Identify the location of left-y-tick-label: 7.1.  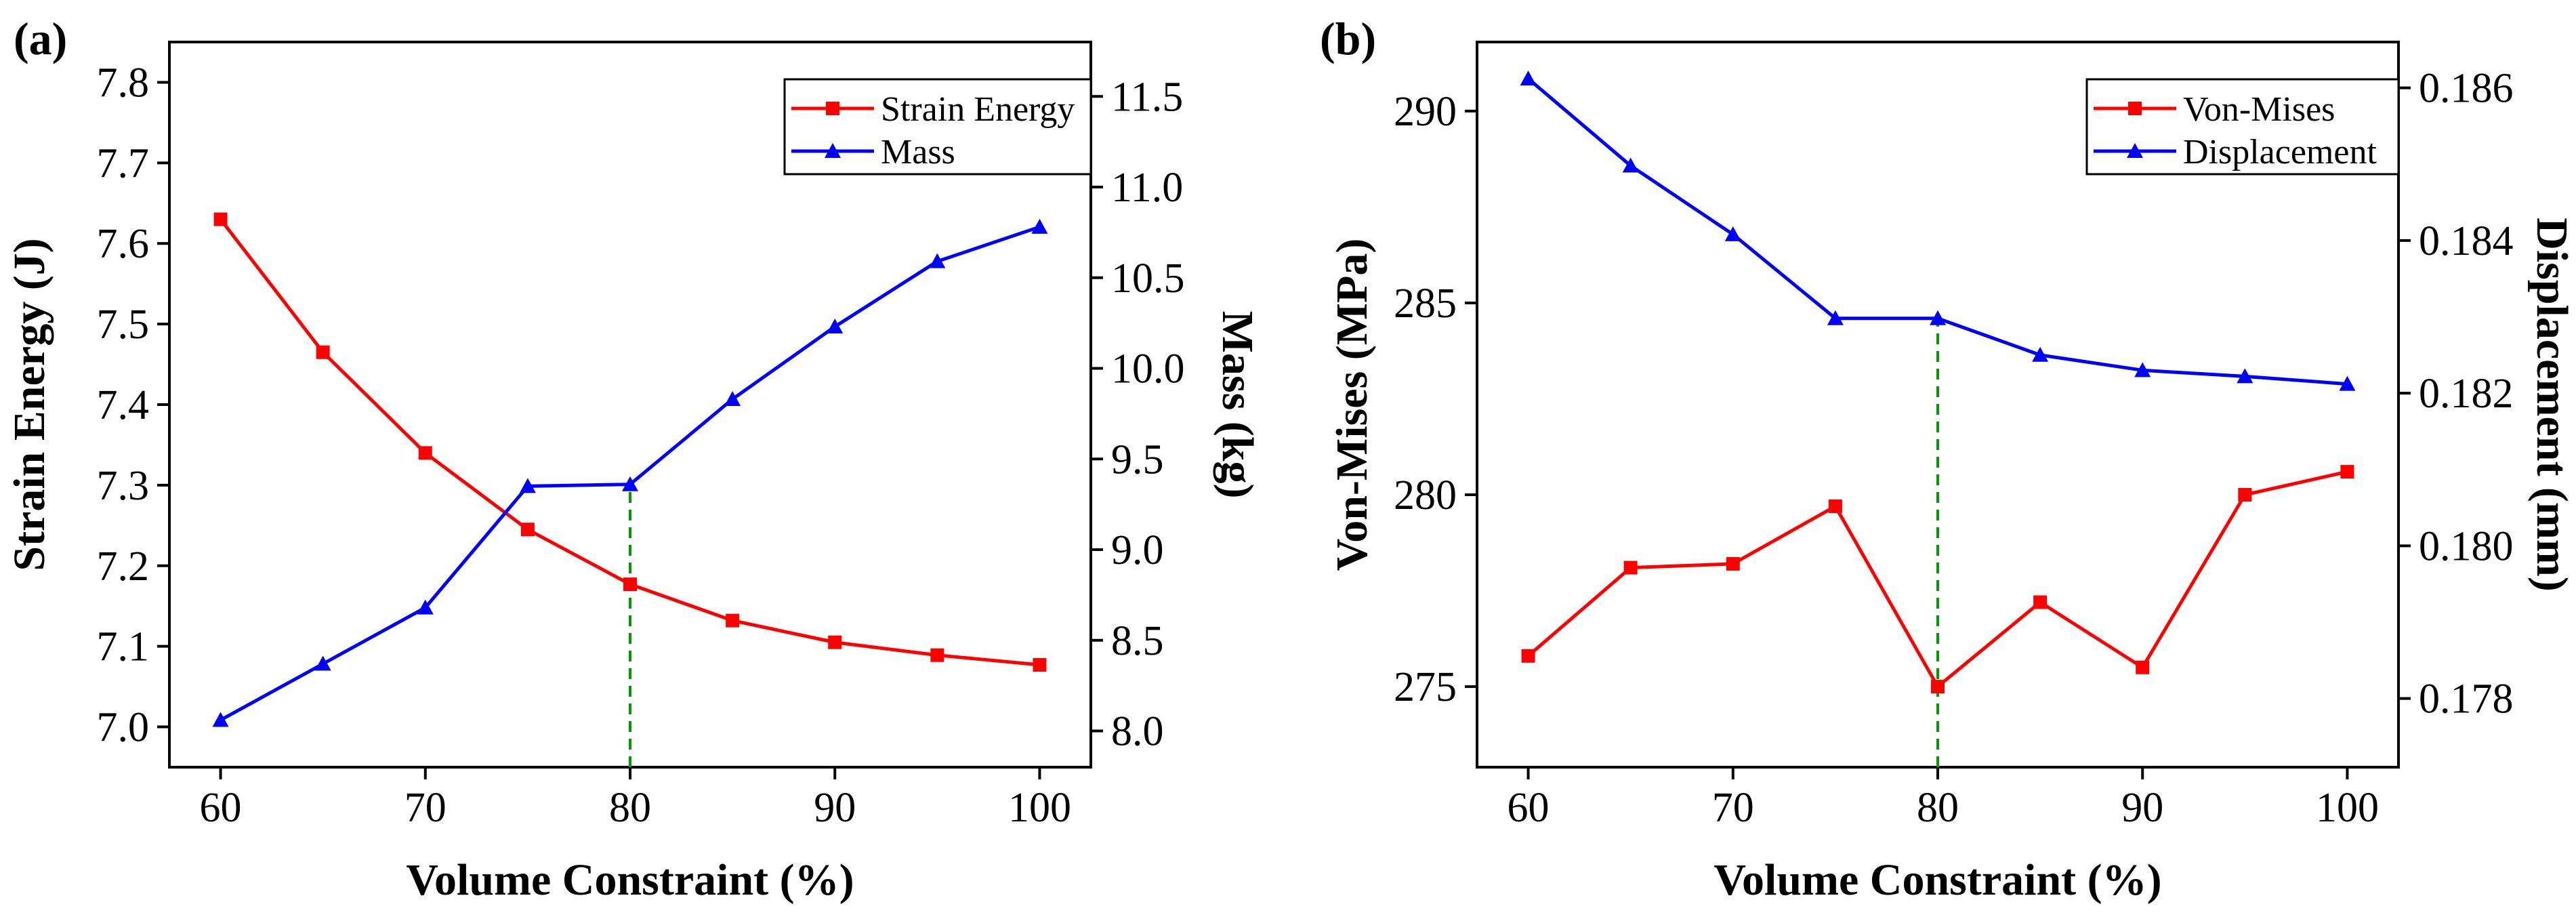
(123, 647).